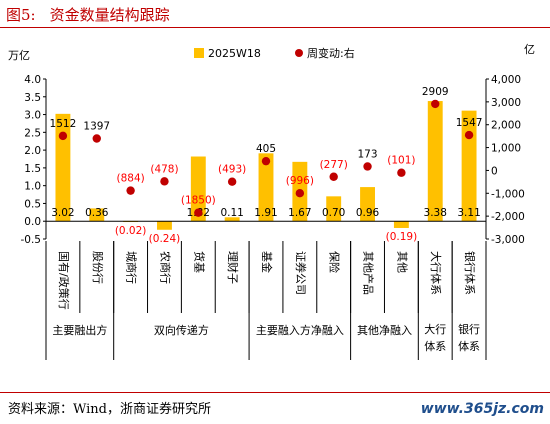  I want to click on legend-dot-label: 周变动:右, so click(331, 53).